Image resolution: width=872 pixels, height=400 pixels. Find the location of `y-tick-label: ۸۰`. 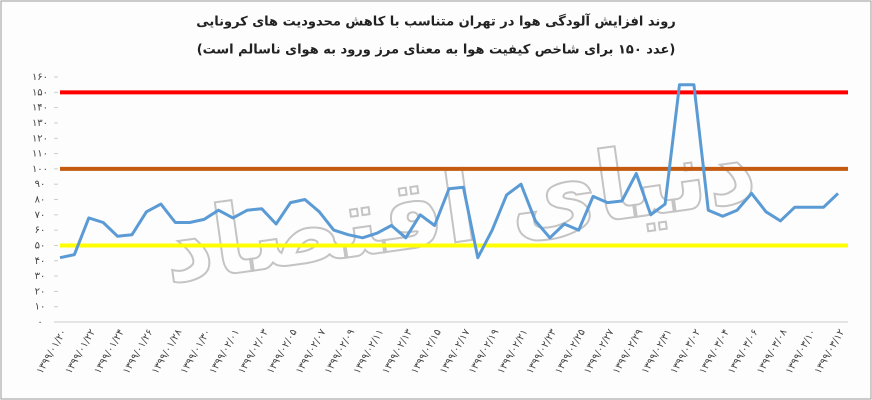

y-tick-label: ۸۰ is located at coordinates (40, 200).